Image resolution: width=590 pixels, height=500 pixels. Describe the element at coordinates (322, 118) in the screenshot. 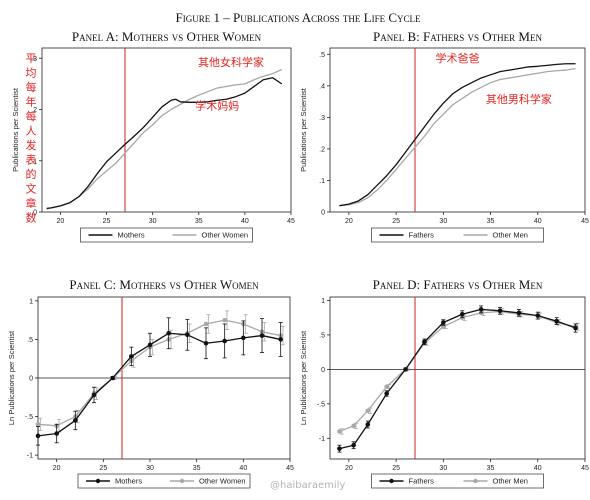

I see `y-tick-label: .3` at that location.